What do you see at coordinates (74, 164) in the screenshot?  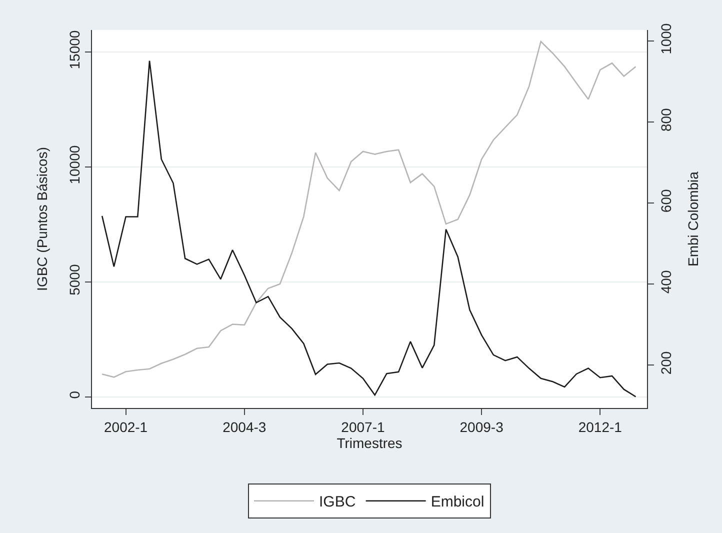 I see `y-tick-label: 10000` at bounding box center [74, 164].